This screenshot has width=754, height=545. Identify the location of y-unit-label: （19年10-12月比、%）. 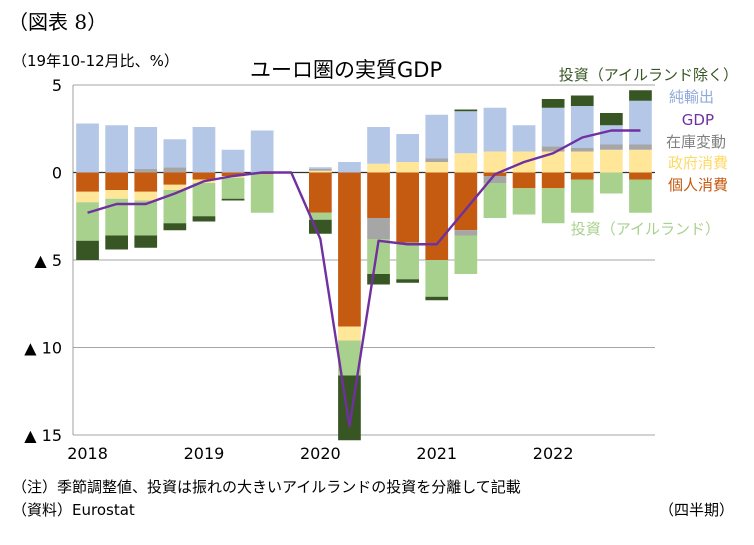
(95, 61).